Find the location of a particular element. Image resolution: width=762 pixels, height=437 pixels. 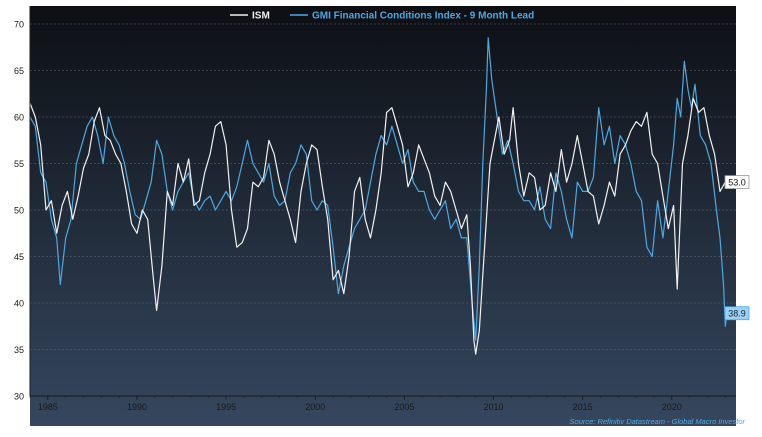

end-label-gmi-box is located at coordinates (737, 313).